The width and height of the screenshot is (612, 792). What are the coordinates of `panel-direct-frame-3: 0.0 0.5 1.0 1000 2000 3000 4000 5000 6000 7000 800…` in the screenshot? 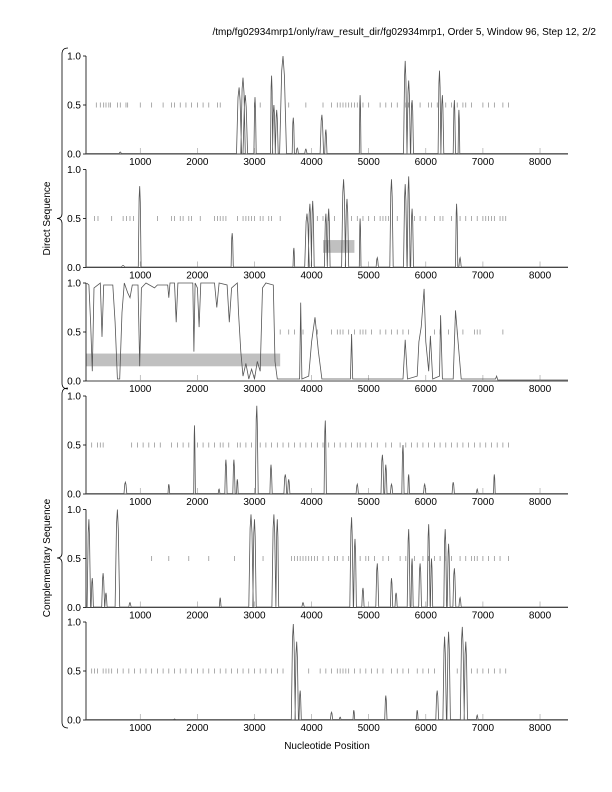 It's located at (317, 337).